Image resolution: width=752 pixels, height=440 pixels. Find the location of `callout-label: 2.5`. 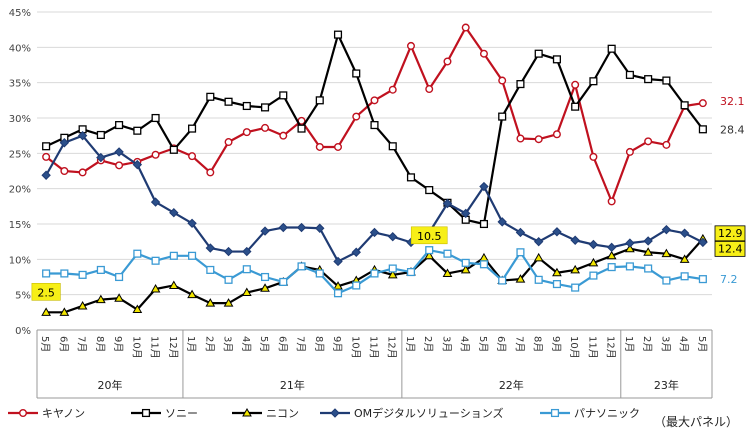

callout-label: 2.5 is located at coordinates (46, 292).